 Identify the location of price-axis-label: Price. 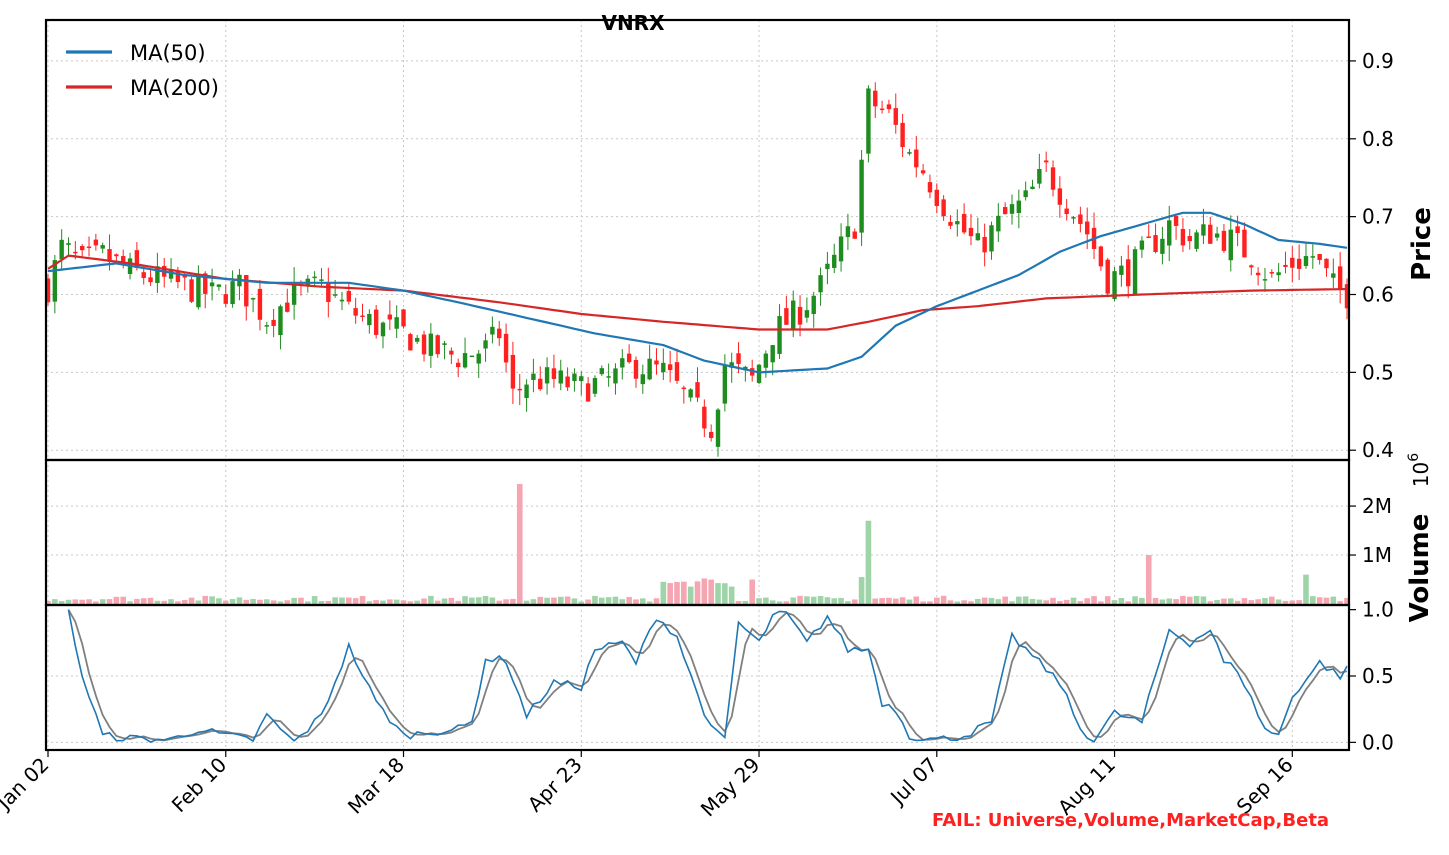
(1422, 244).